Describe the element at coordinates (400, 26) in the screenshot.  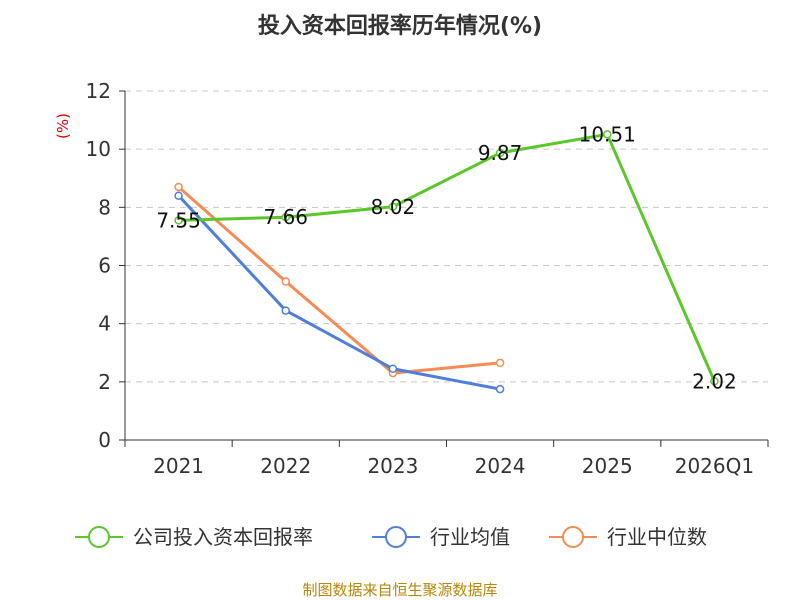
I see `chart-title: 投入资本回报率历年情况(%)` at that location.